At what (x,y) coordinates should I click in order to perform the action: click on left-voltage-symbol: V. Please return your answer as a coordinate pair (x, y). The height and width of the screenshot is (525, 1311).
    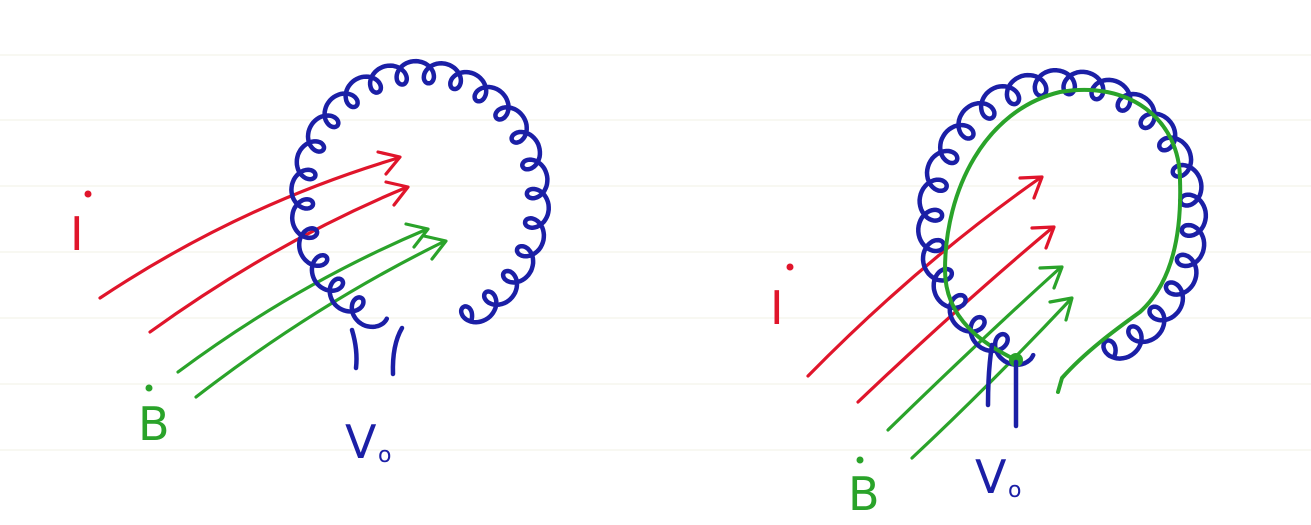
    Looking at the image, I should click on (361, 442).